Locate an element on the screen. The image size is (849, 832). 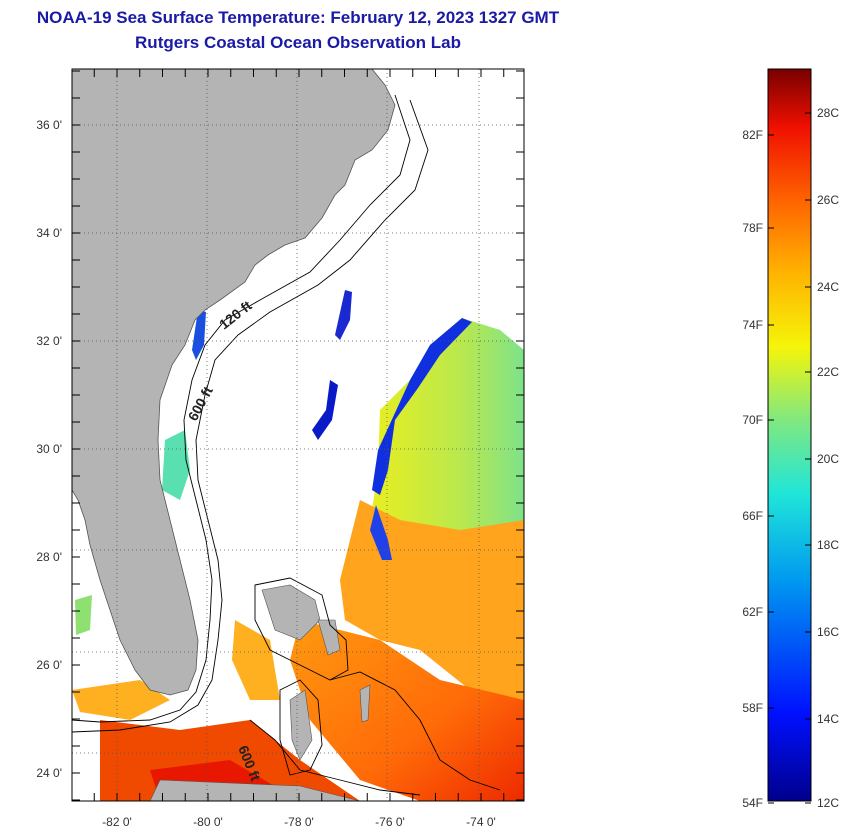
lon-label: -82 0' is located at coordinates (117, 822).